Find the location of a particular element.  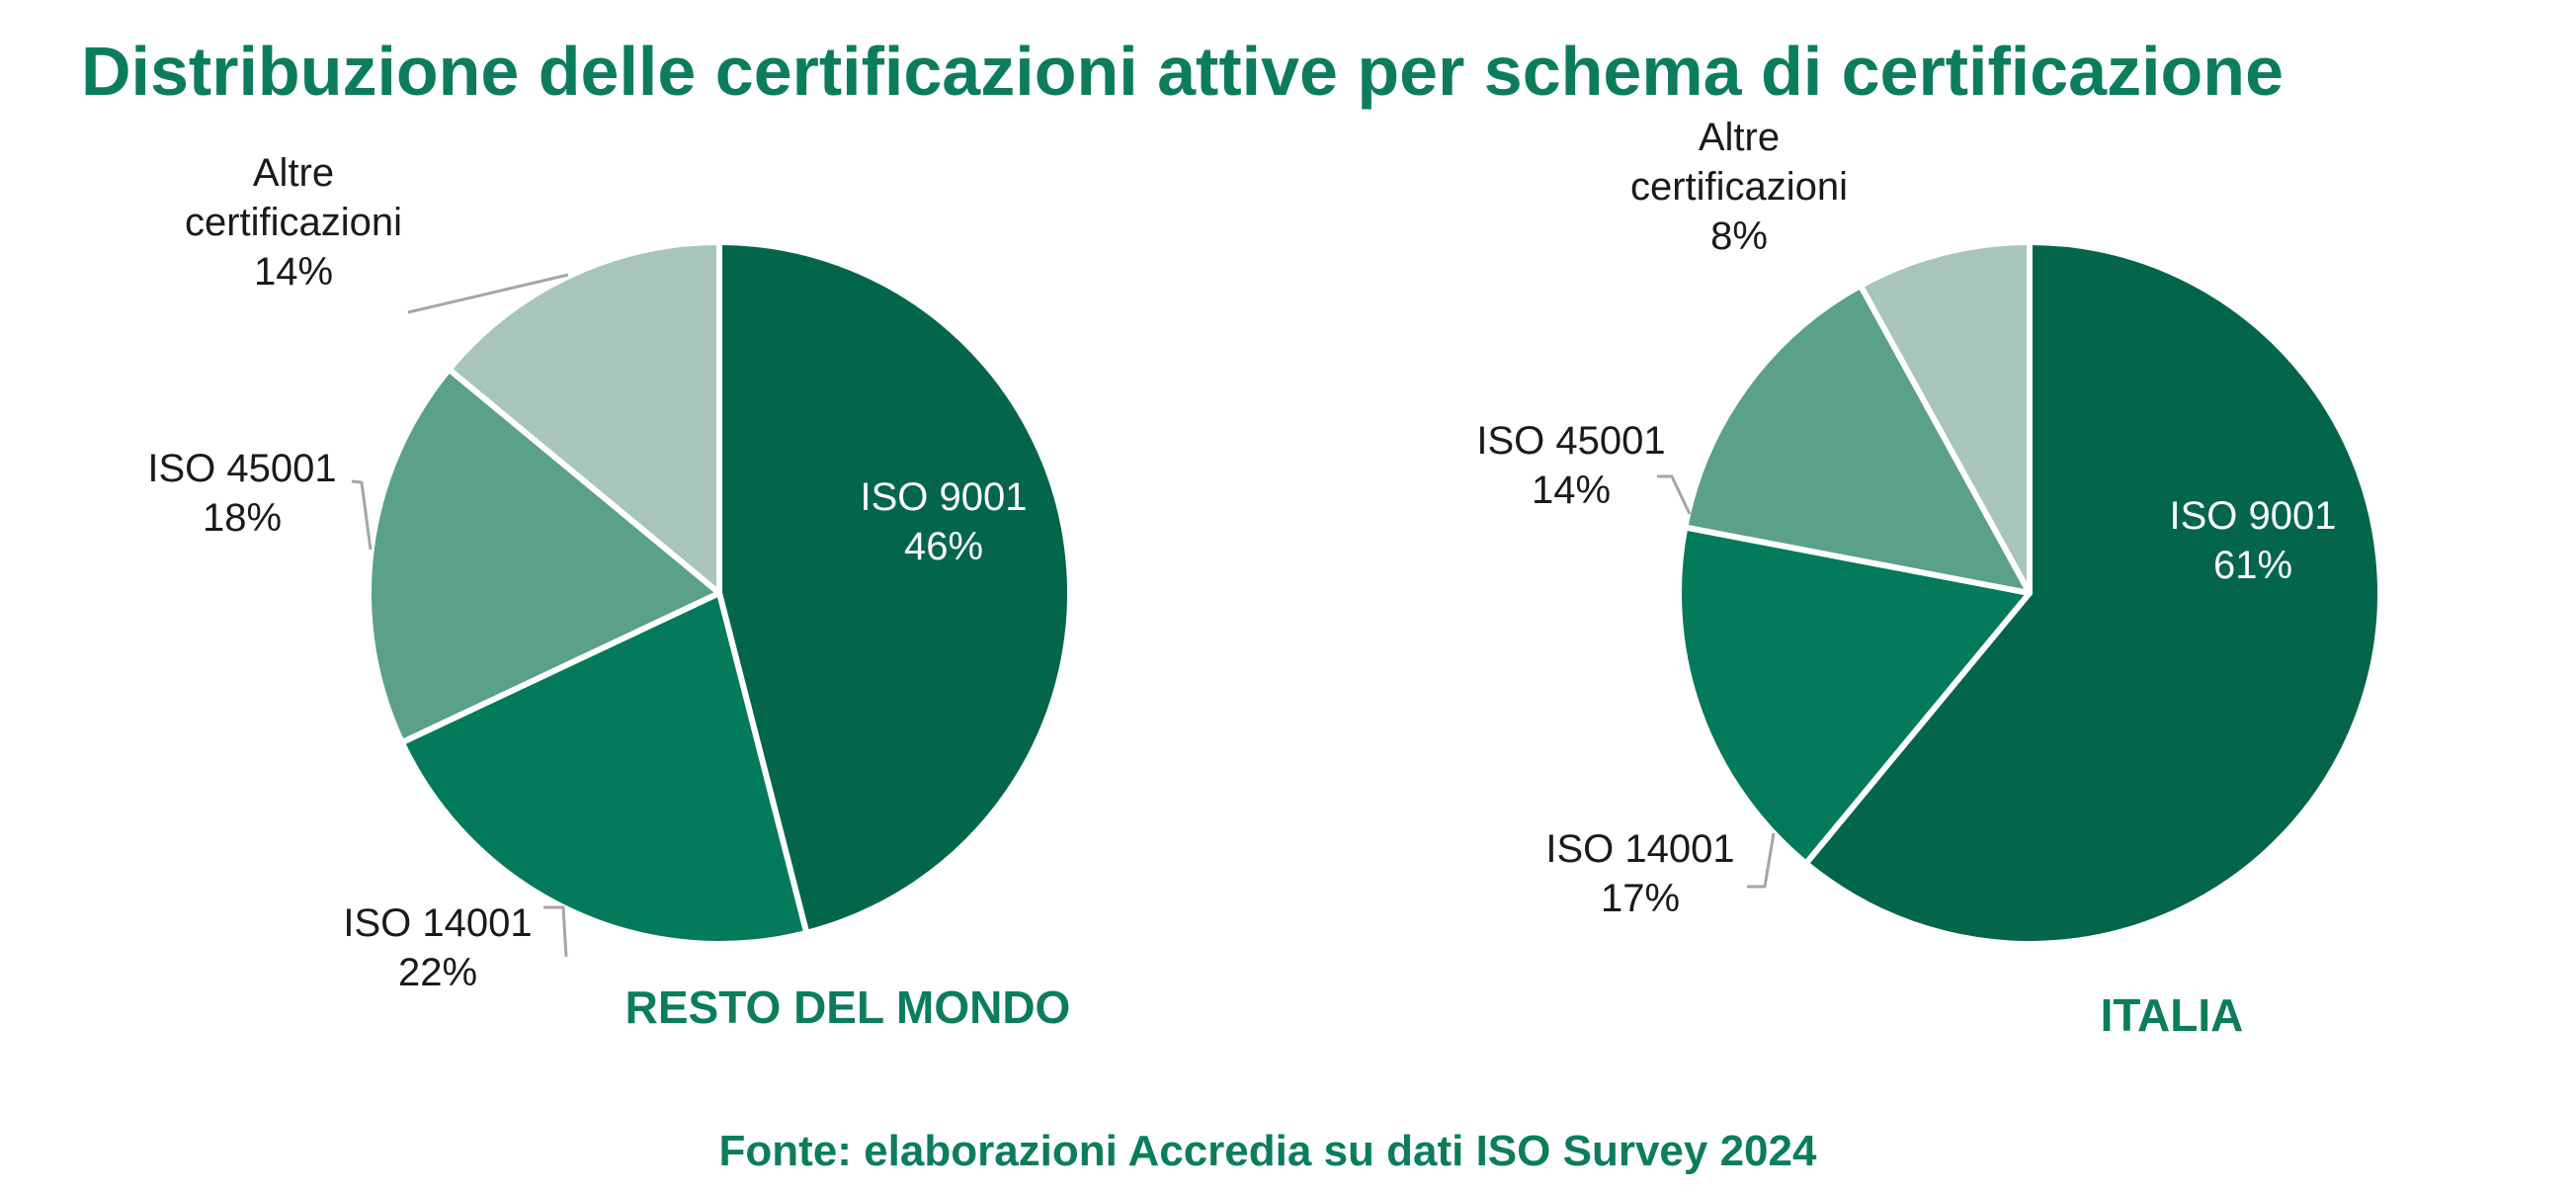

leader-line-altre-certificazioni-resto-del-mondo is located at coordinates (488, 293).